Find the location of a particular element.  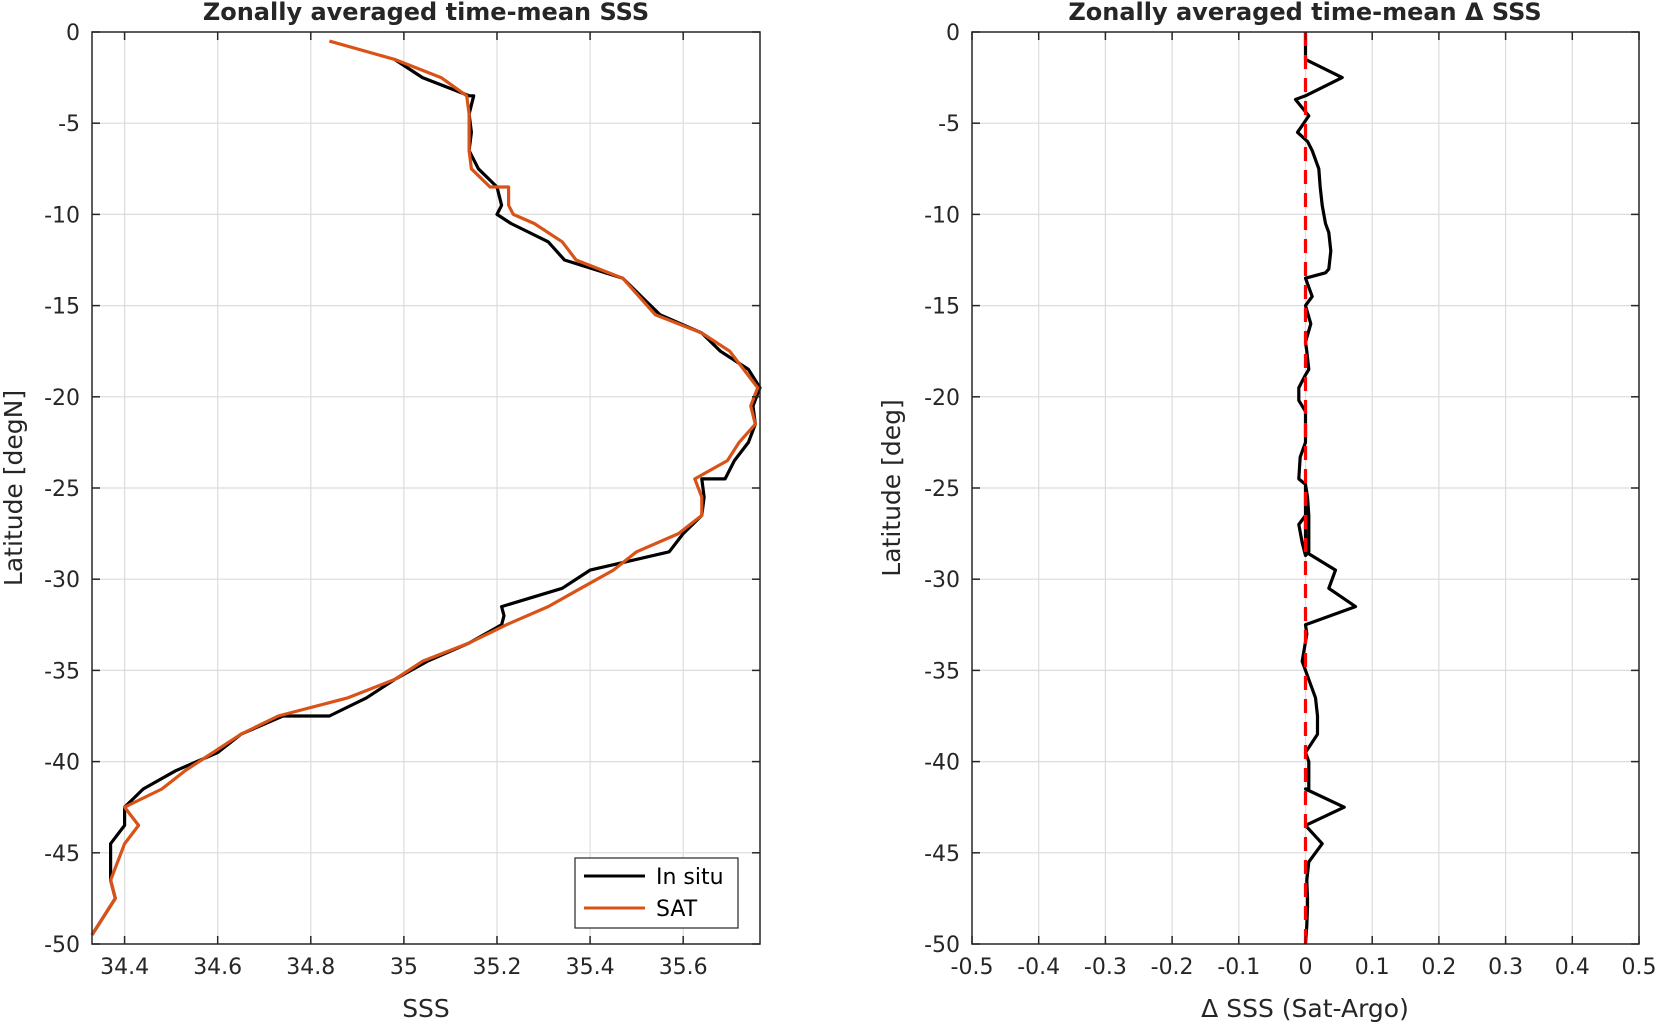

x-tick-label: 35.2 is located at coordinates (496, 967).